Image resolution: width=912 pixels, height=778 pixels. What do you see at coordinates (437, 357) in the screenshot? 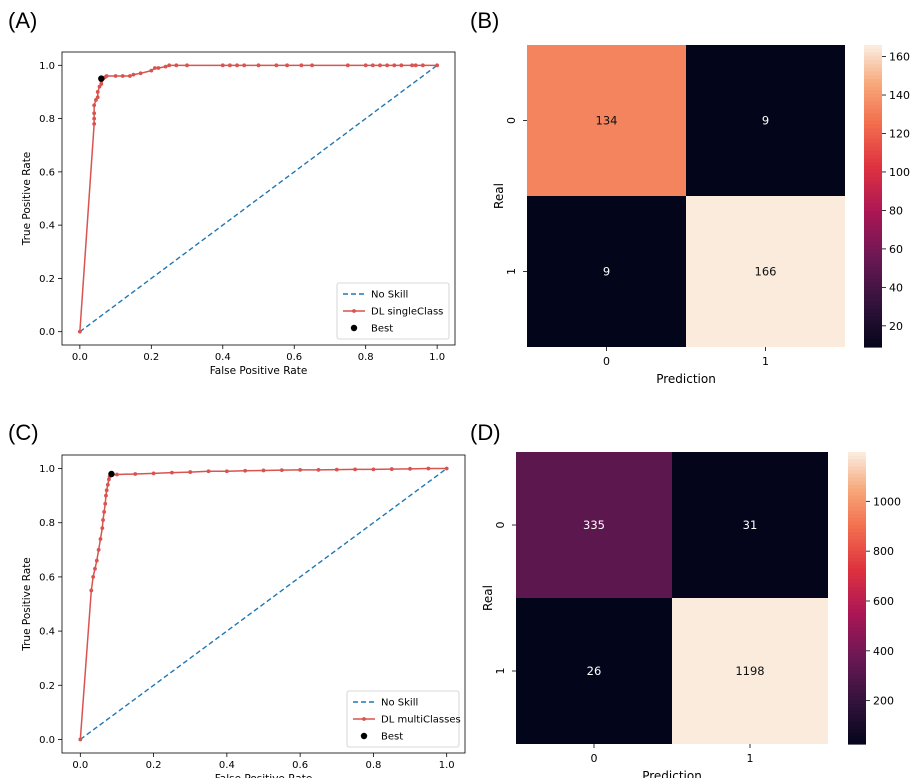
I see `roc0-x-tick-label: 1.0` at bounding box center [437, 357].